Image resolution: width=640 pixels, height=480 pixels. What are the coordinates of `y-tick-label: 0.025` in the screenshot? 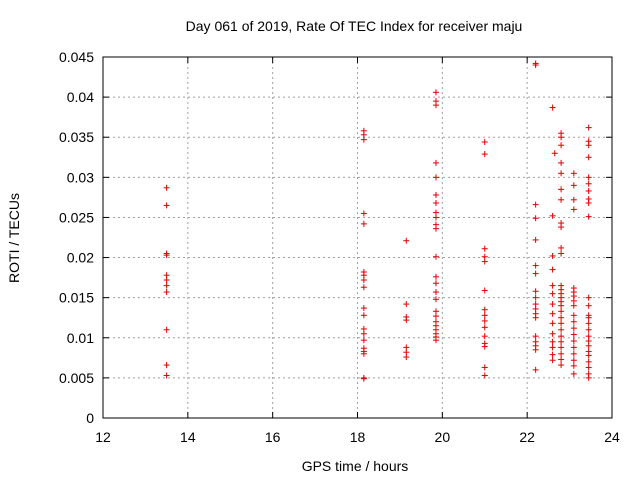 It's located at (76, 217).